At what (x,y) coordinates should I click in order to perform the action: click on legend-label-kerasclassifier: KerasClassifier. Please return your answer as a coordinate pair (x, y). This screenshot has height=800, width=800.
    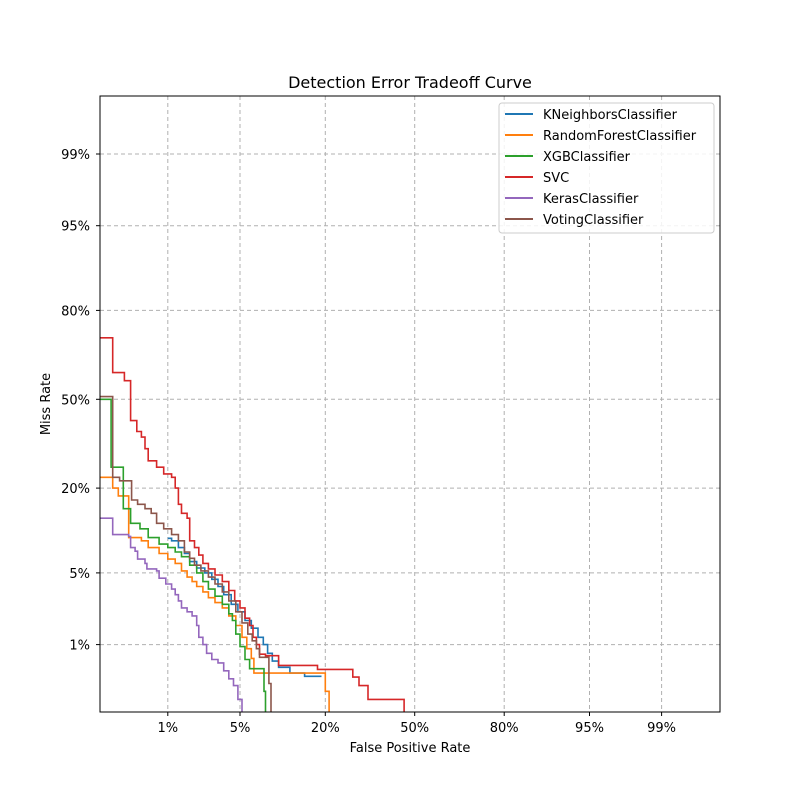
    Looking at the image, I should click on (591, 199).